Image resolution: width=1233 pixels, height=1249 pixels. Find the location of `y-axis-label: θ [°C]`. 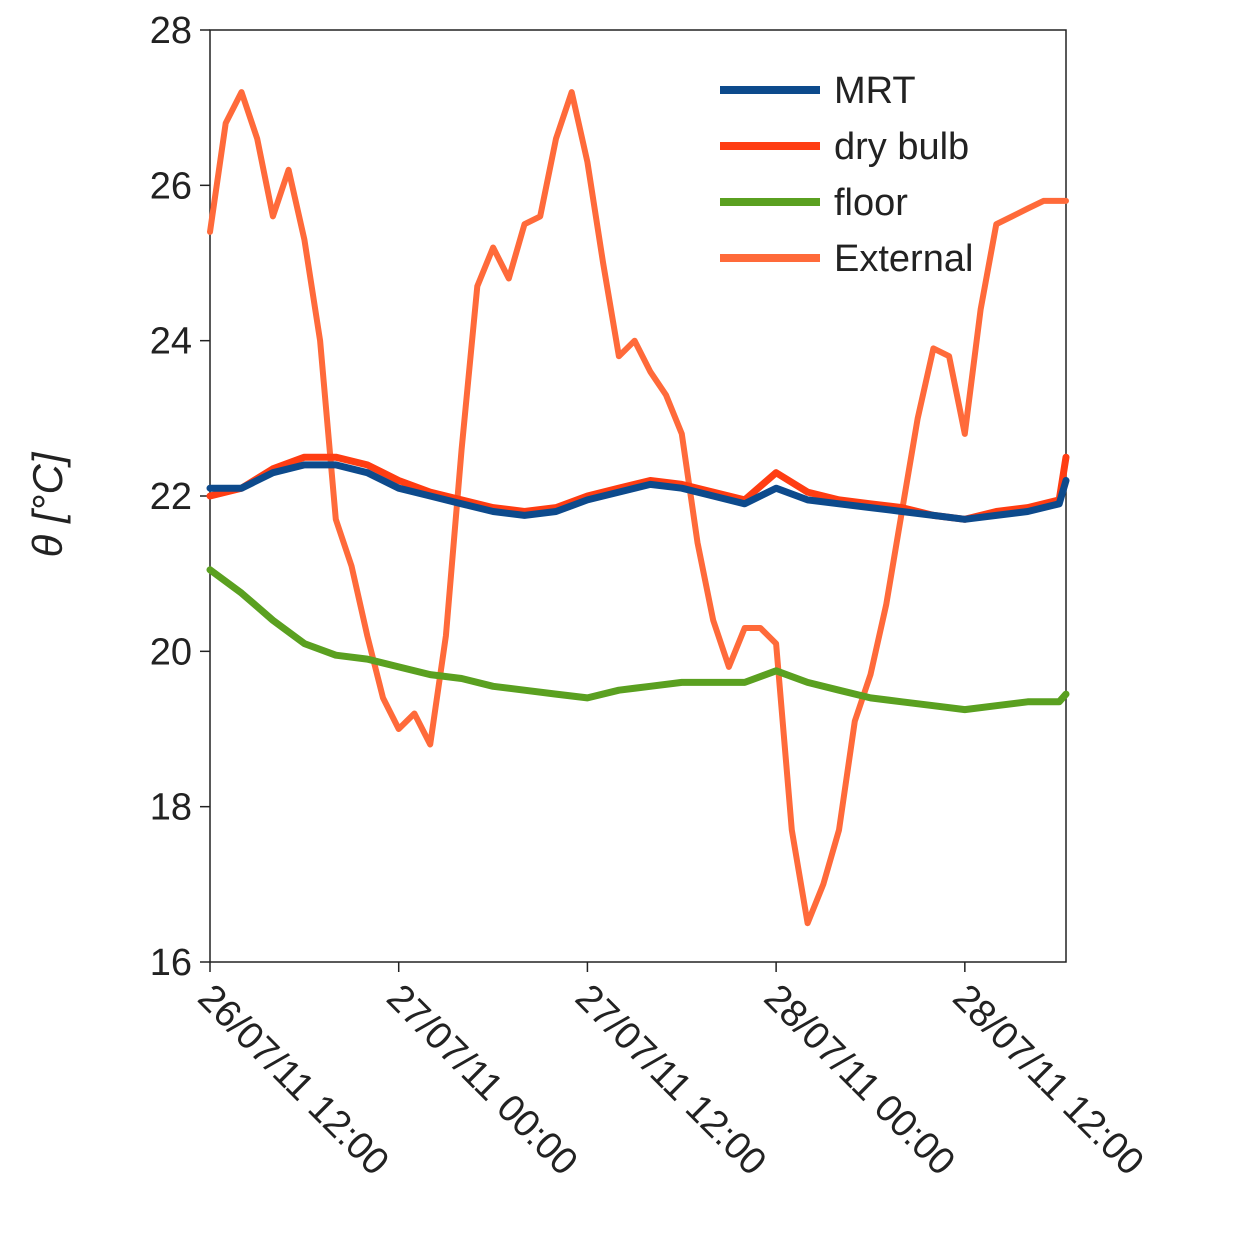

y-axis-label: θ [°C] is located at coordinates (47, 504).